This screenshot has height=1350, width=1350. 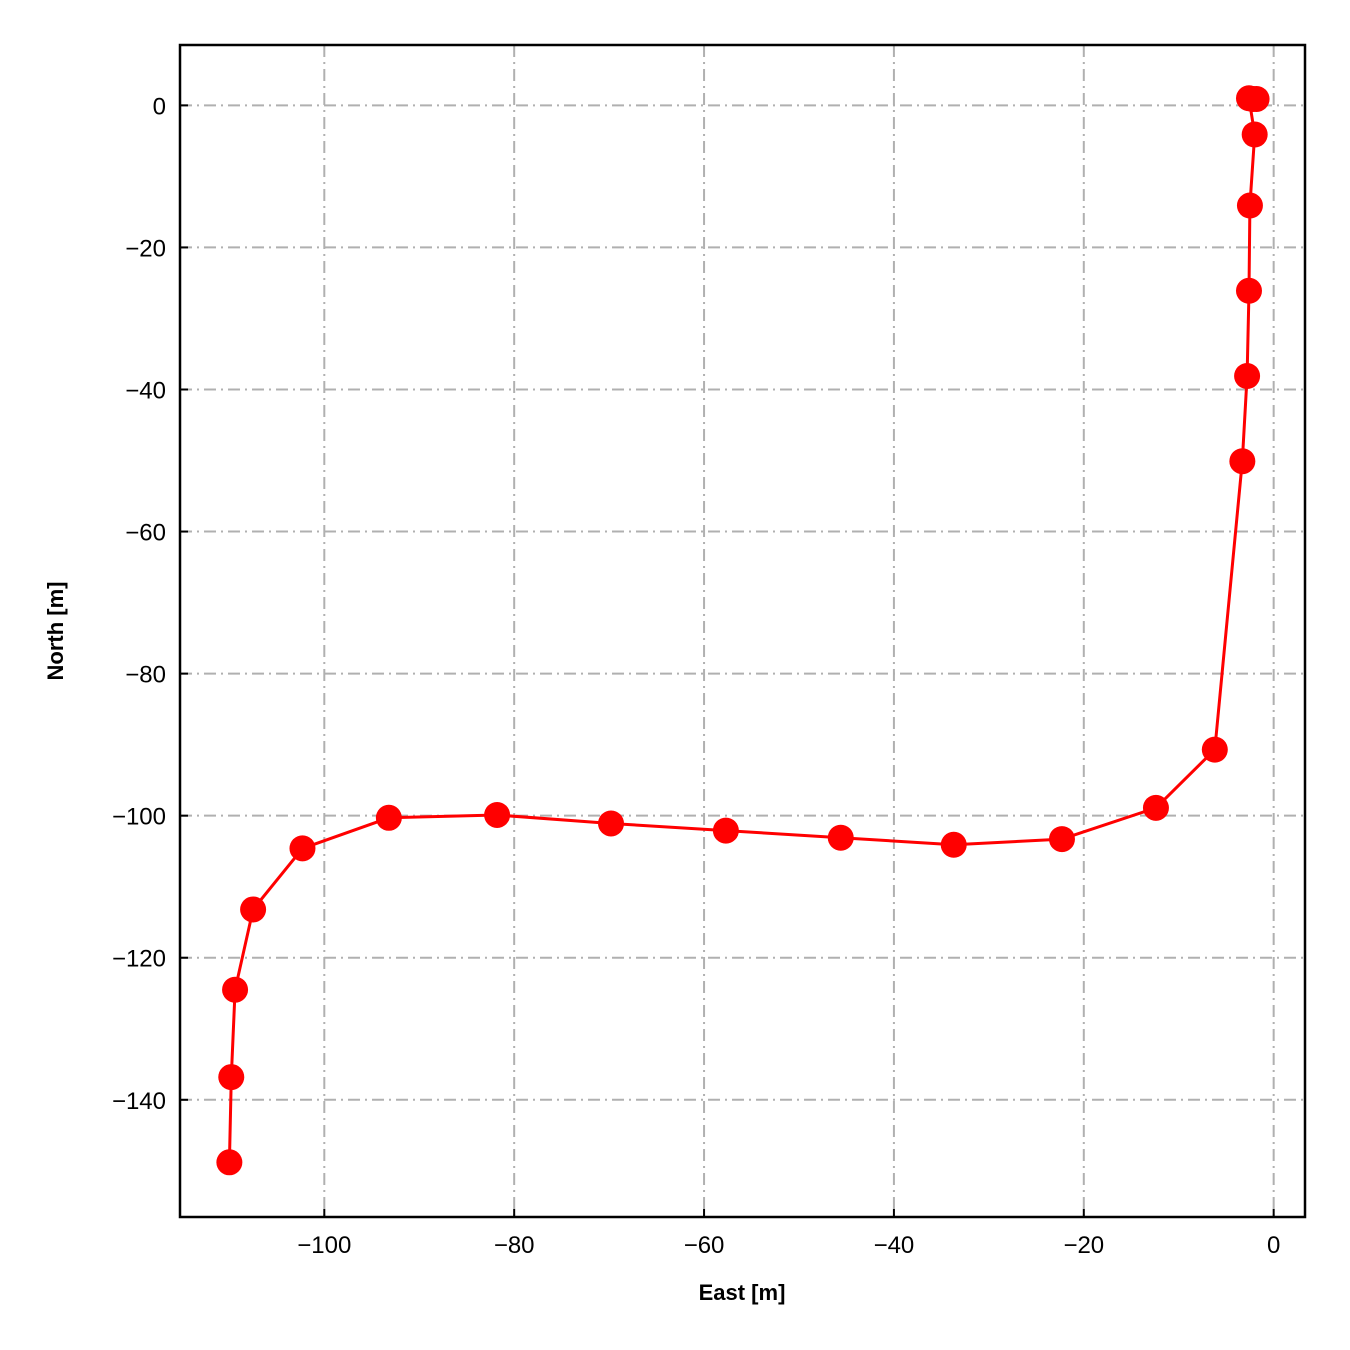 What do you see at coordinates (704, 1245) in the screenshot?
I see `x-tick-label: −60` at bounding box center [704, 1245].